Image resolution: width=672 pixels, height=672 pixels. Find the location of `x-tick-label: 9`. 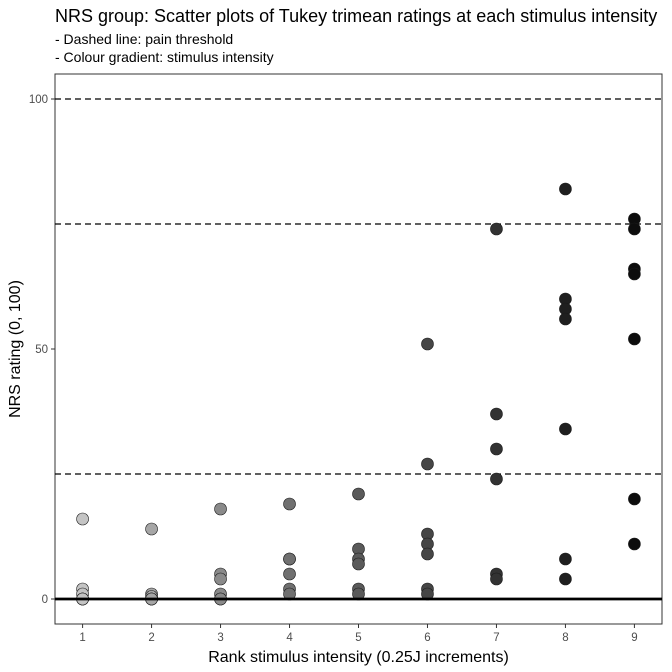

x-tick-label: 9 is located at coordinates (634, 638).